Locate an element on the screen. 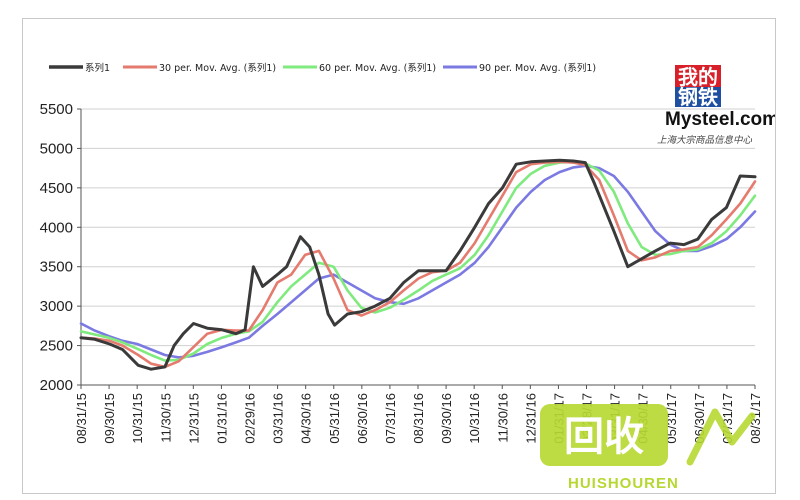 Image resolution: width=800 pixels, height=500 pixels. watermark-en: HUISHOUREN is located at coordinates (623, 483).